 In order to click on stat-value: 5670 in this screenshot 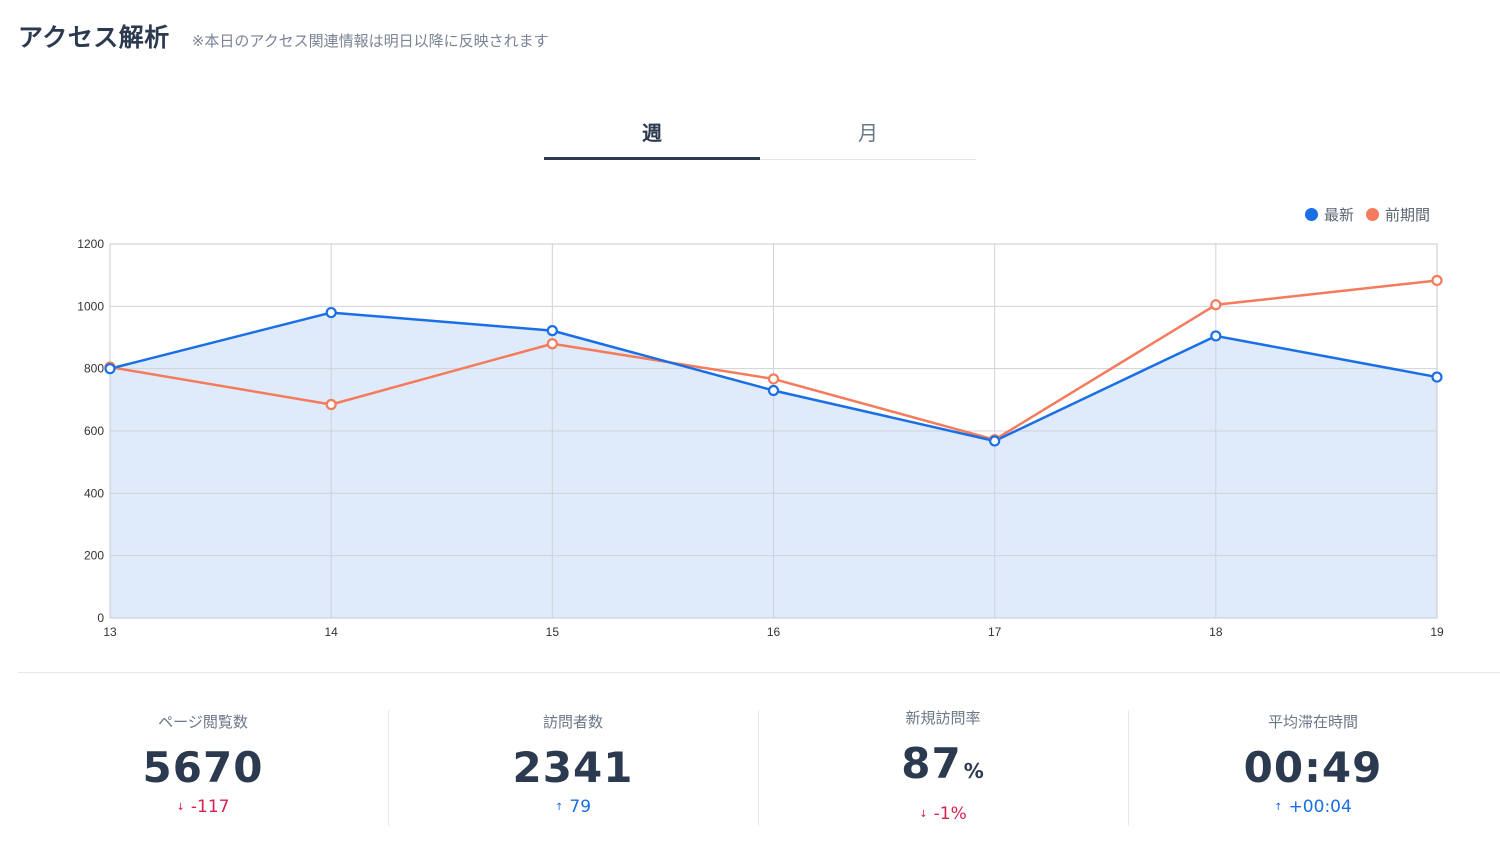, I will do `click(203, 768)`.